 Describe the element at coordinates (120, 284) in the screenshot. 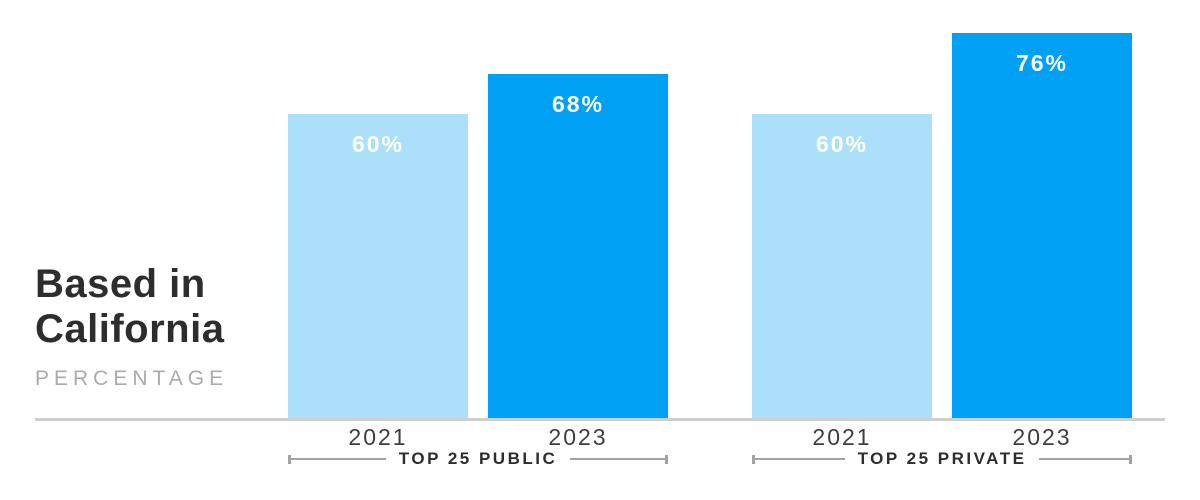

I see `chart-title-line1: Based in` at that location.